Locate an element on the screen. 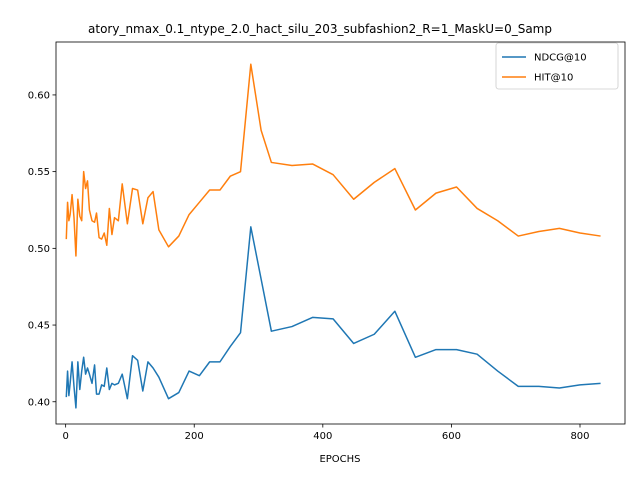 The width and height of the screenshot is (640, 480). x-tick-label: 0 is located at coordinates (65, 436).